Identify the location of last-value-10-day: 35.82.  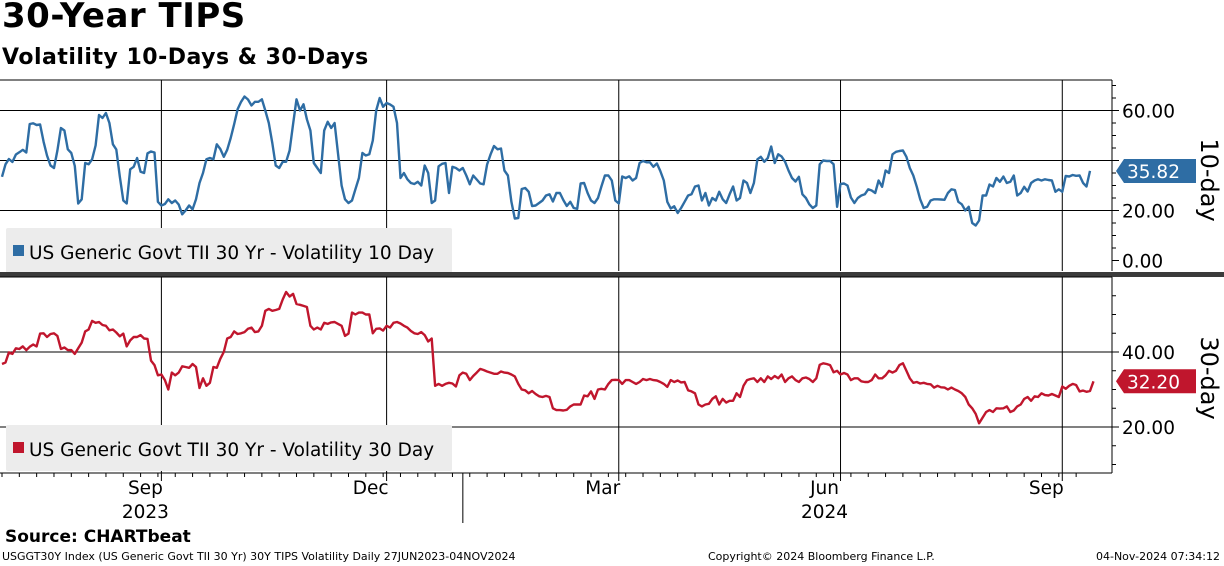
(1153, 172).